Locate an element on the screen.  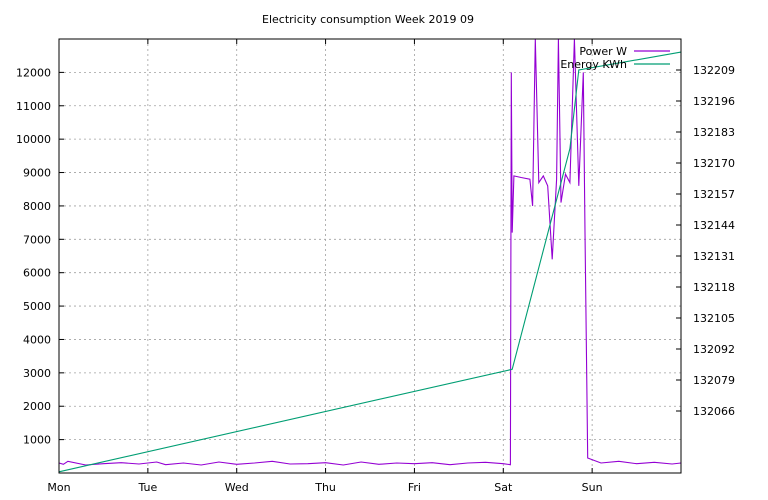
legend-label-power: Power W is located at coordinates (603, 51).